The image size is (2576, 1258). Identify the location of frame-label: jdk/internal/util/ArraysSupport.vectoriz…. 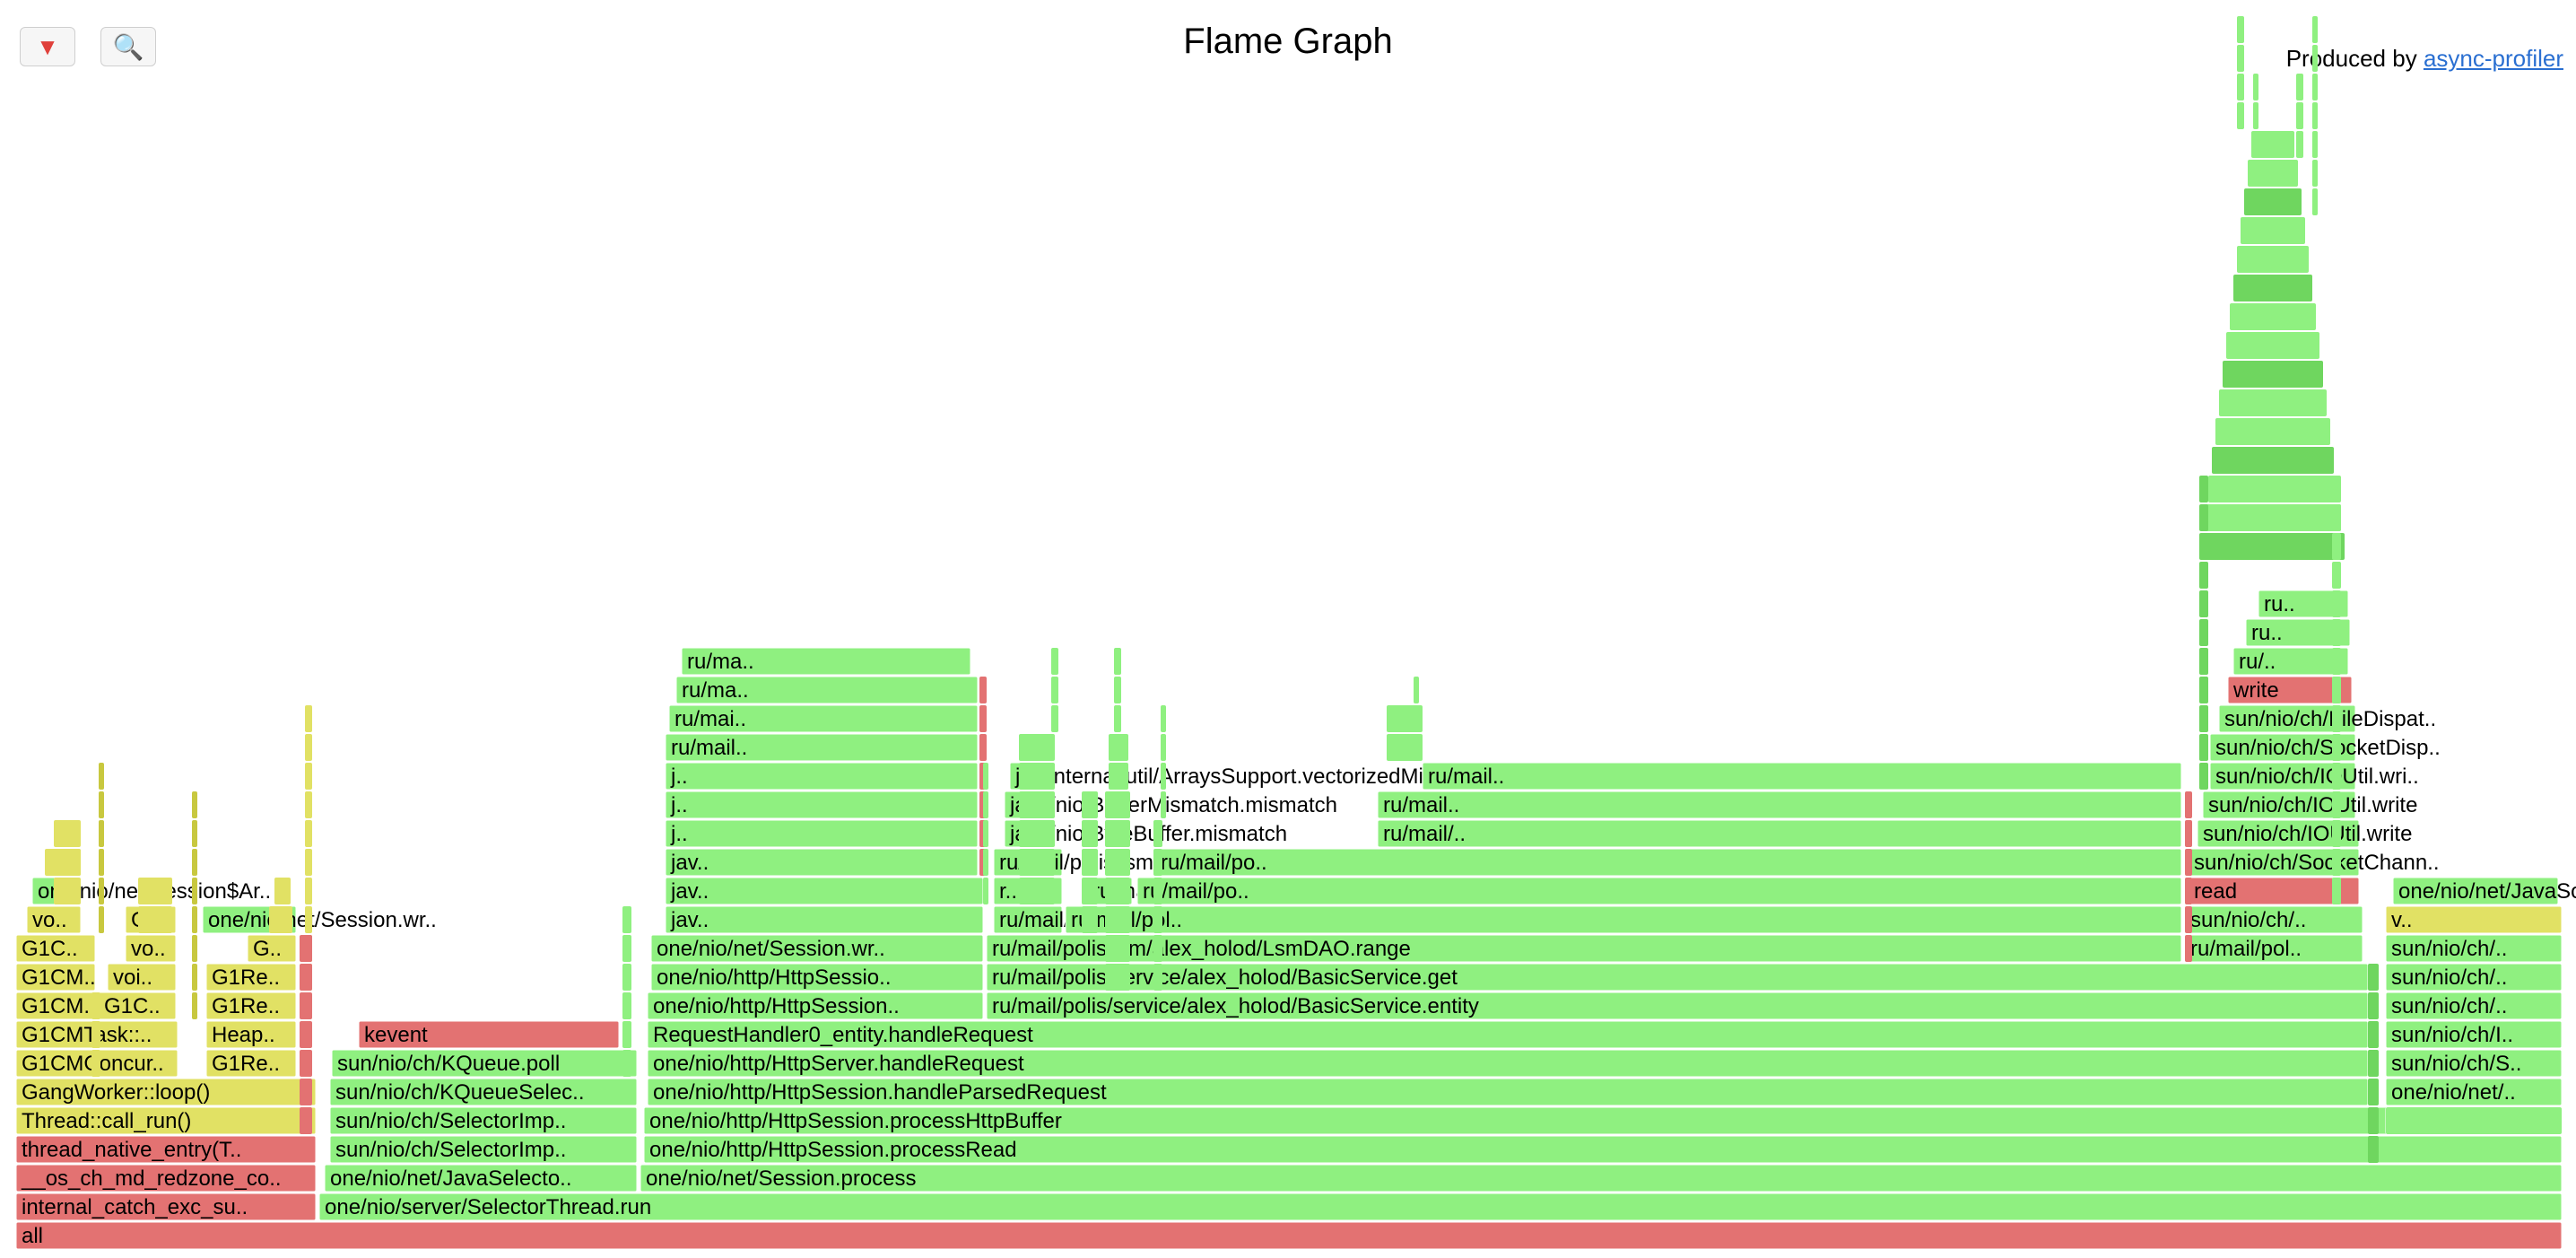
(1253, 776).